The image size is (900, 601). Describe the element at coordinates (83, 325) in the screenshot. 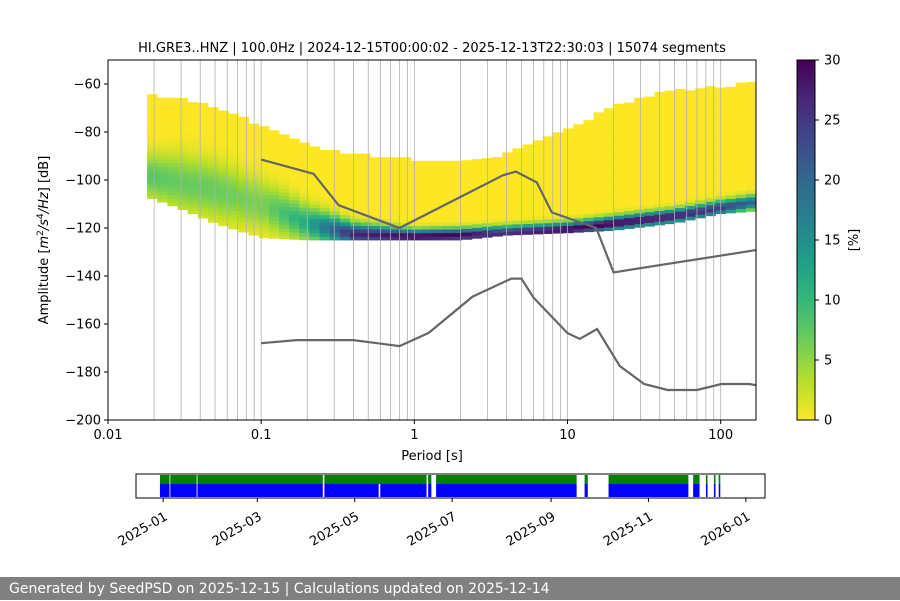

I see `y-tick-label: −160` at that location.